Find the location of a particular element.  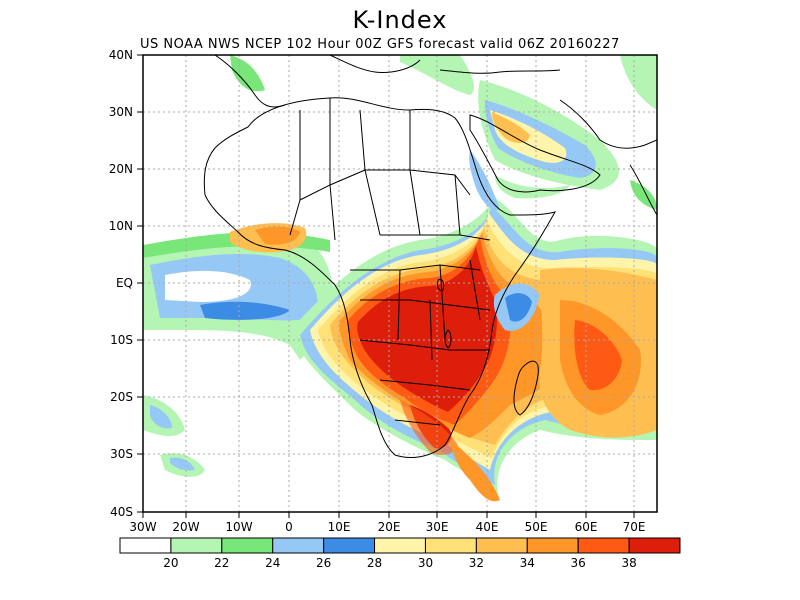

lat-label: 20N is located at coordinates (121, 169).